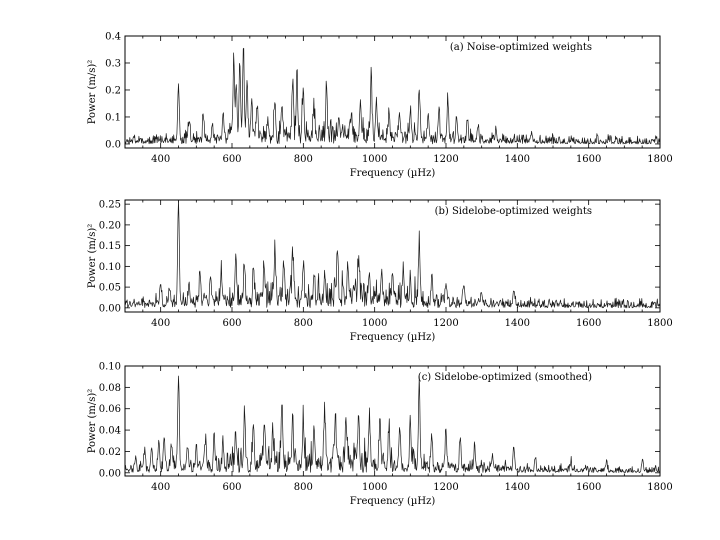 This screenshot has width=720, height=540. Describe the element at coordinates (113, 63) in the screenshot. I see `y-tick-label: 0.3` at that location.